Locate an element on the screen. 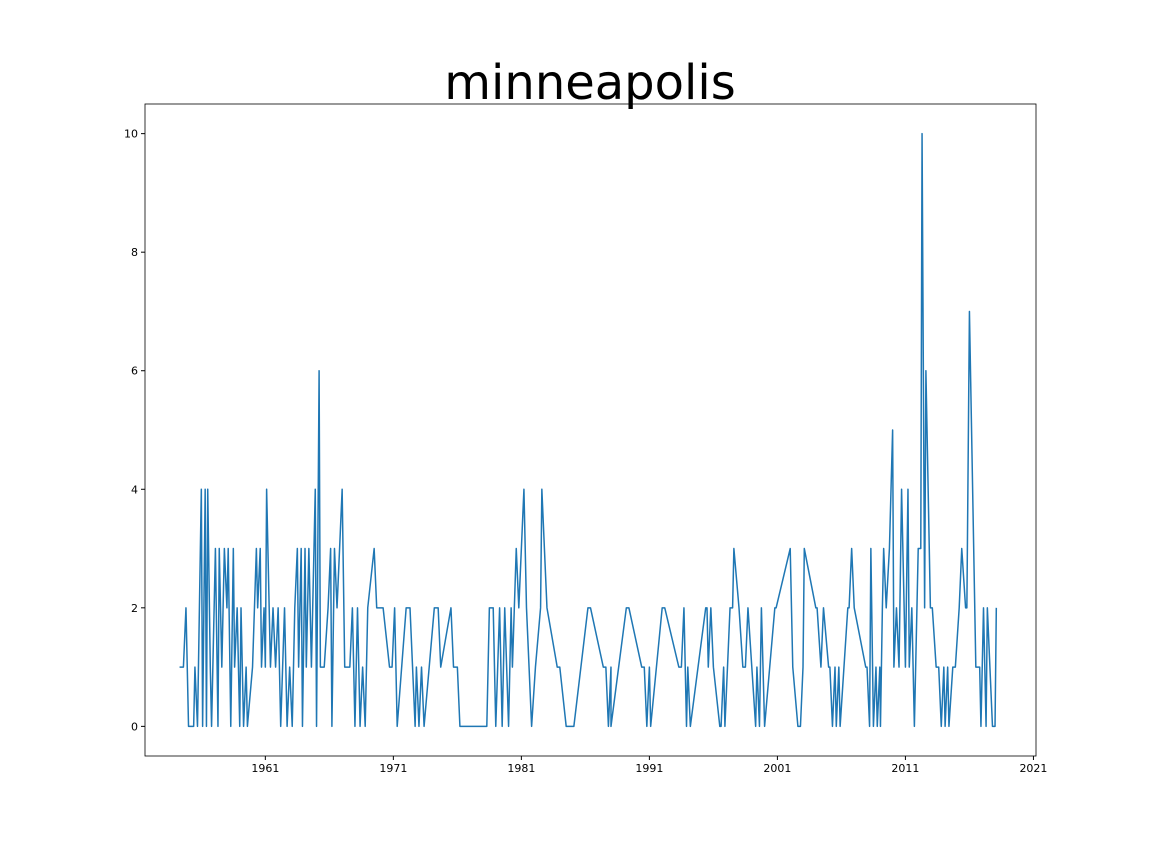 This screenshot has width=1152, height=864. x-tick-label: 2021 is located at coordinates (1033, 768).